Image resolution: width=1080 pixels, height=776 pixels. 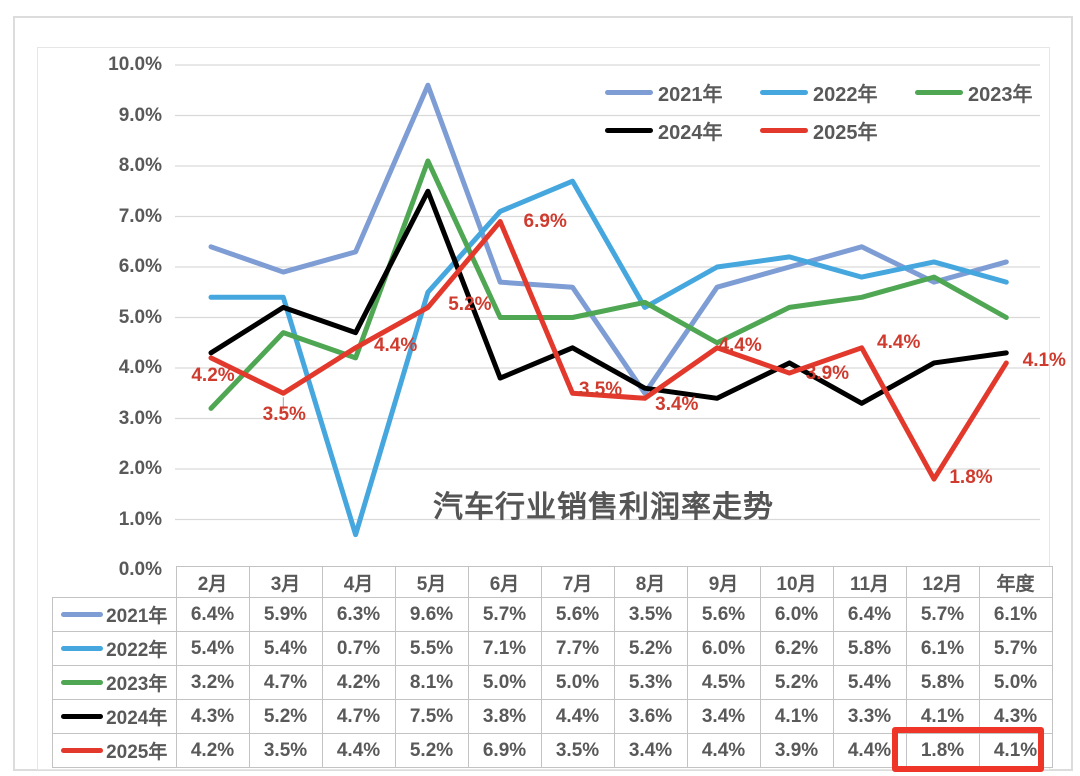 I want to click on value-cell: 6.2%, so click(x=796, y=648).